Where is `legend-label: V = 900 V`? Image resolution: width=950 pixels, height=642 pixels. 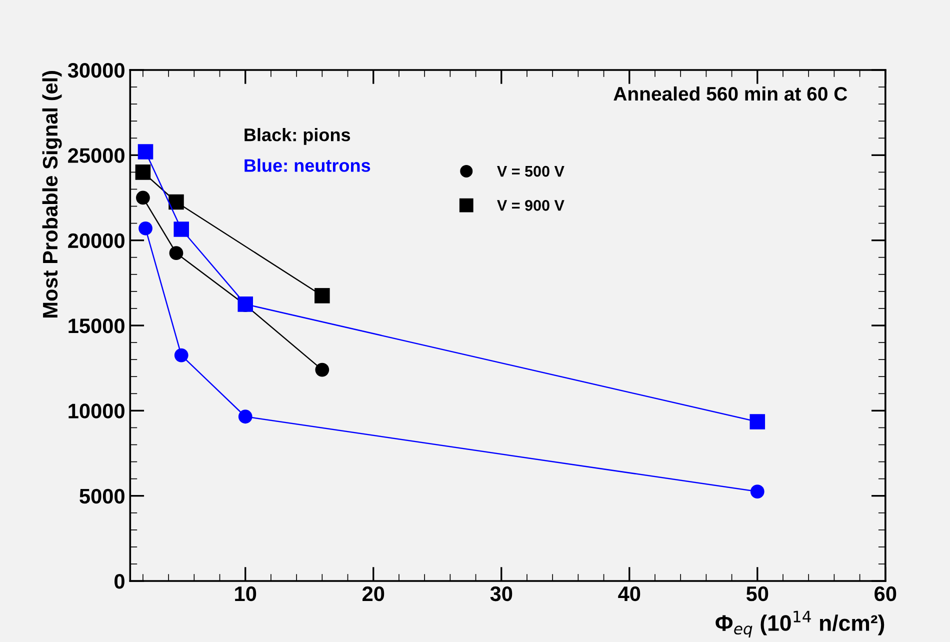 legend-label: V = 900 V is located at coordinates (530, 205).